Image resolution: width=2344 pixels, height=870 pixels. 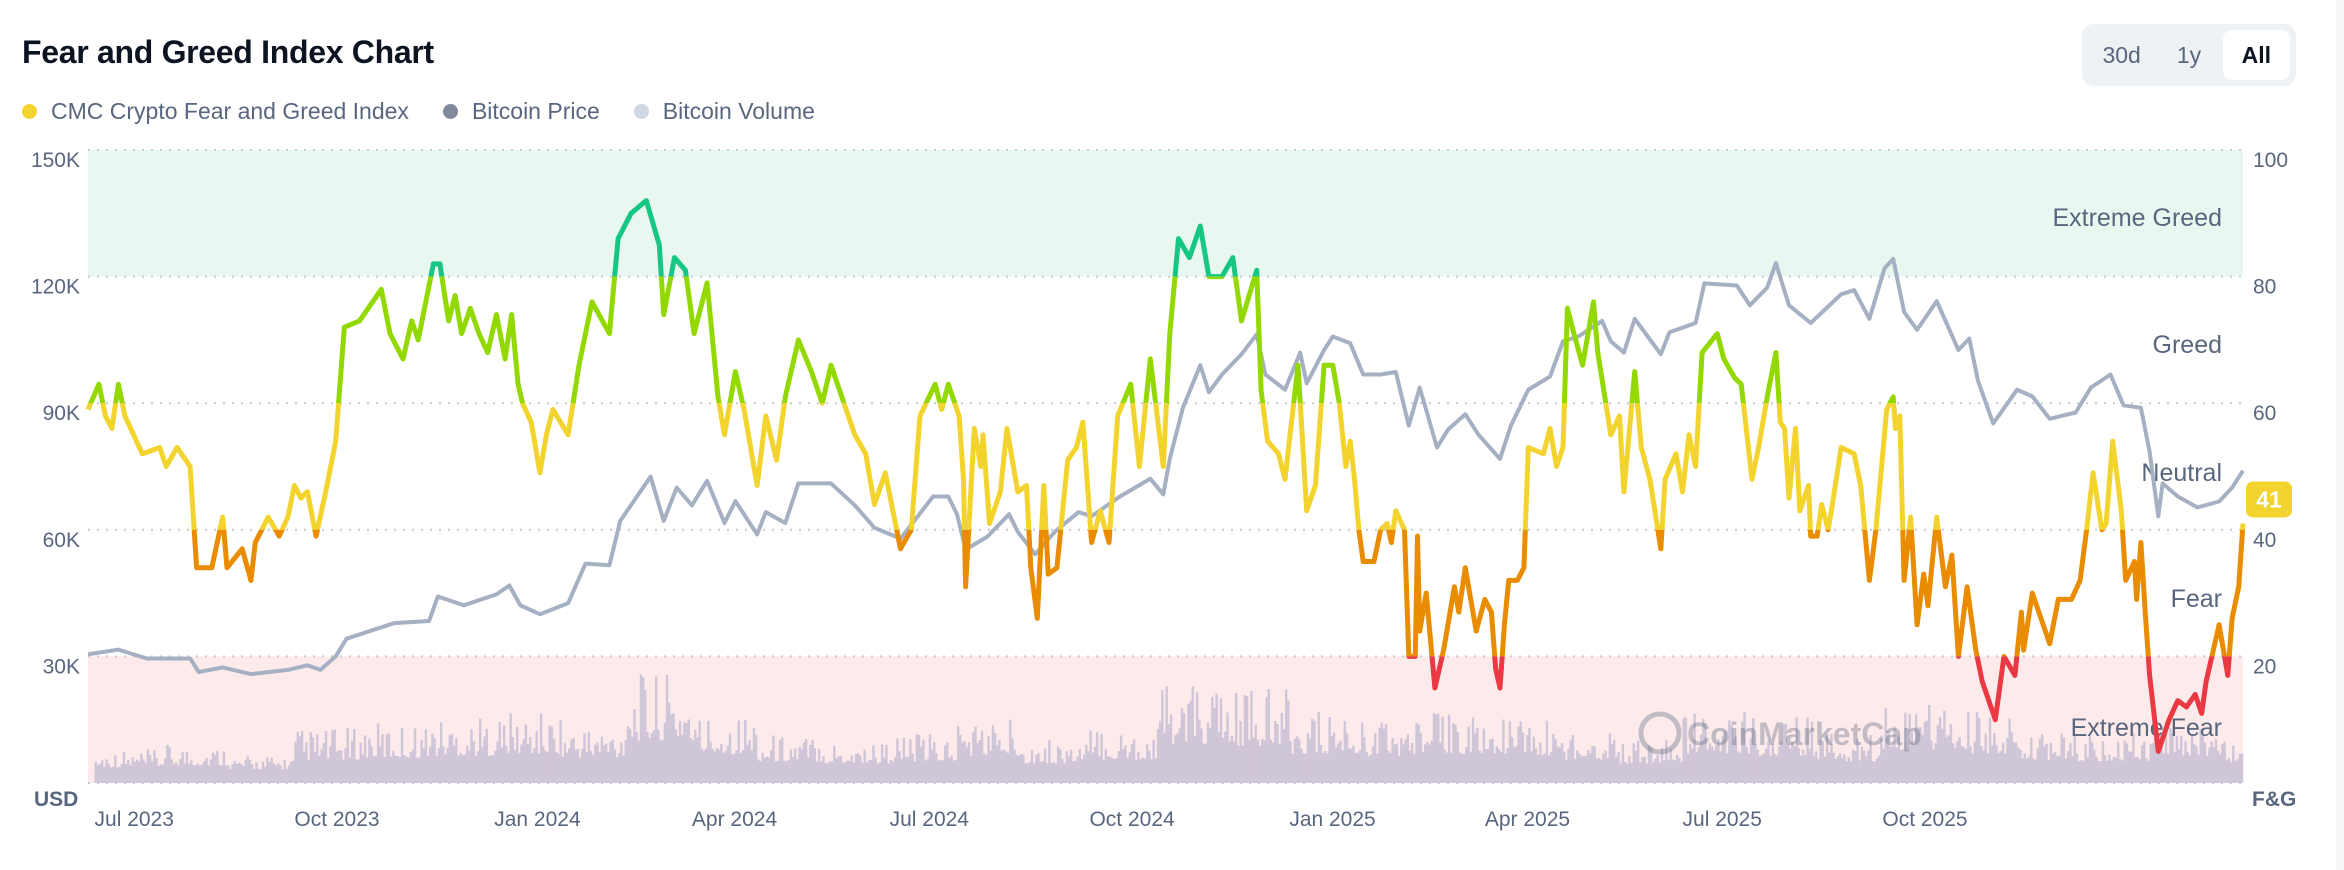 What do you see at coordinates (2256, 55) in the screenshot?
I see `range-all-button: All` at bounding box center [2256, 55].